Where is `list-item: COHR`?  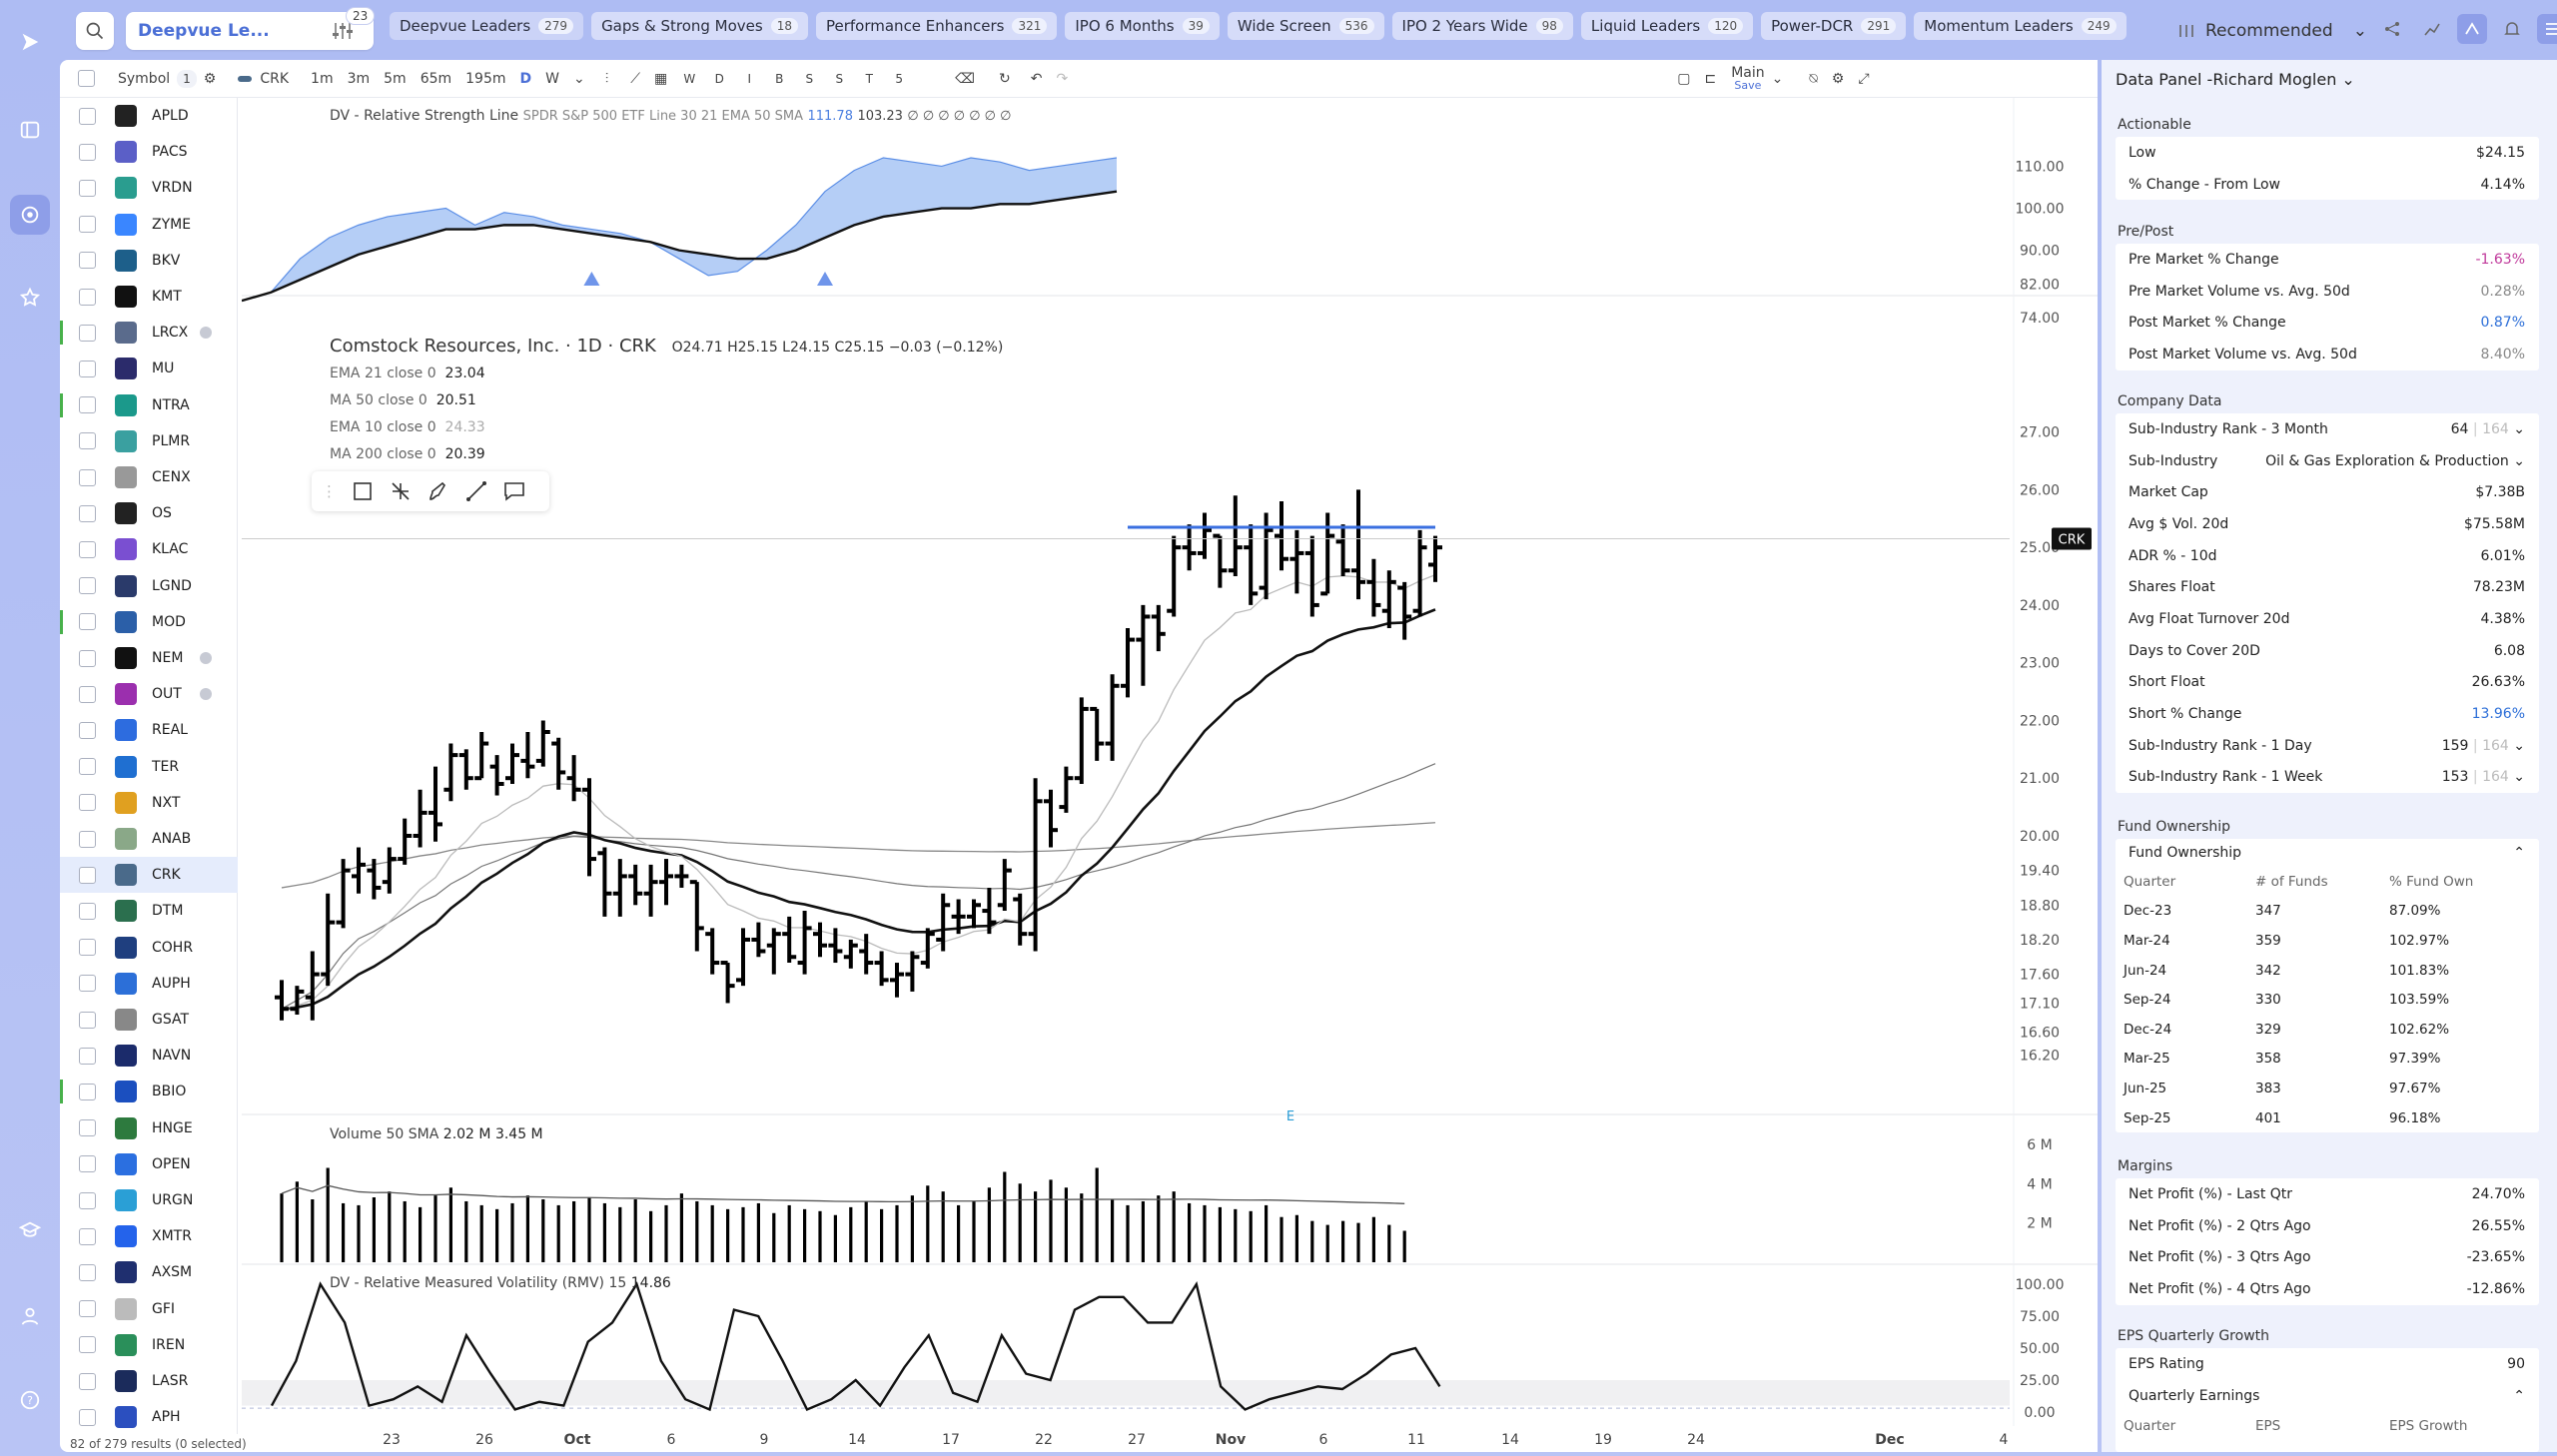
list-item: COHR is located at coordinates (149, 948).